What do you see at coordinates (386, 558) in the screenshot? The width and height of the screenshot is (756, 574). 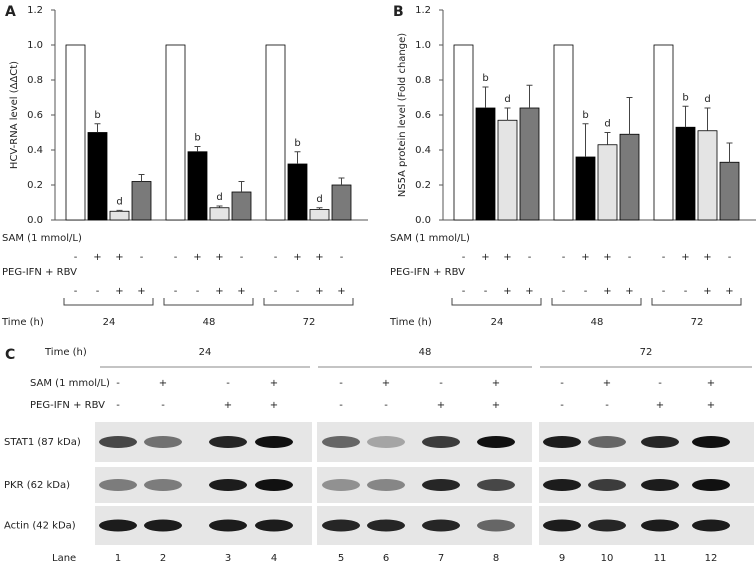 I see `lane-number: 6` at bounding box center [386, 558].